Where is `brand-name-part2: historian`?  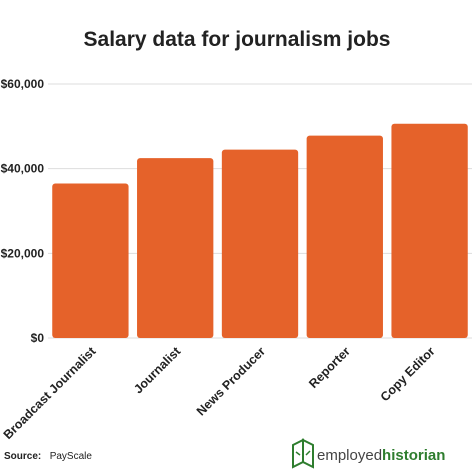 brand-name-part2: historian is located at coordinates (413, 455).